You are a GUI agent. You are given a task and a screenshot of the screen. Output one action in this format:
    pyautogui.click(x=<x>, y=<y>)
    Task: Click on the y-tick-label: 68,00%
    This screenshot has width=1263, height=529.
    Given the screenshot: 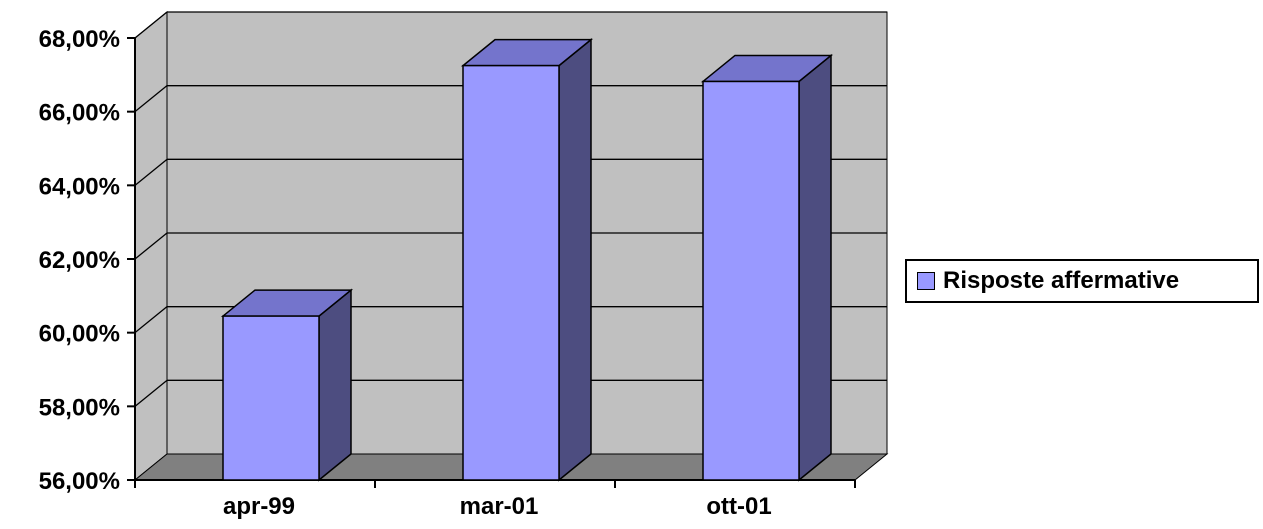 What is the action you would take?
    pyautogui.click(x=79, y=39)
    